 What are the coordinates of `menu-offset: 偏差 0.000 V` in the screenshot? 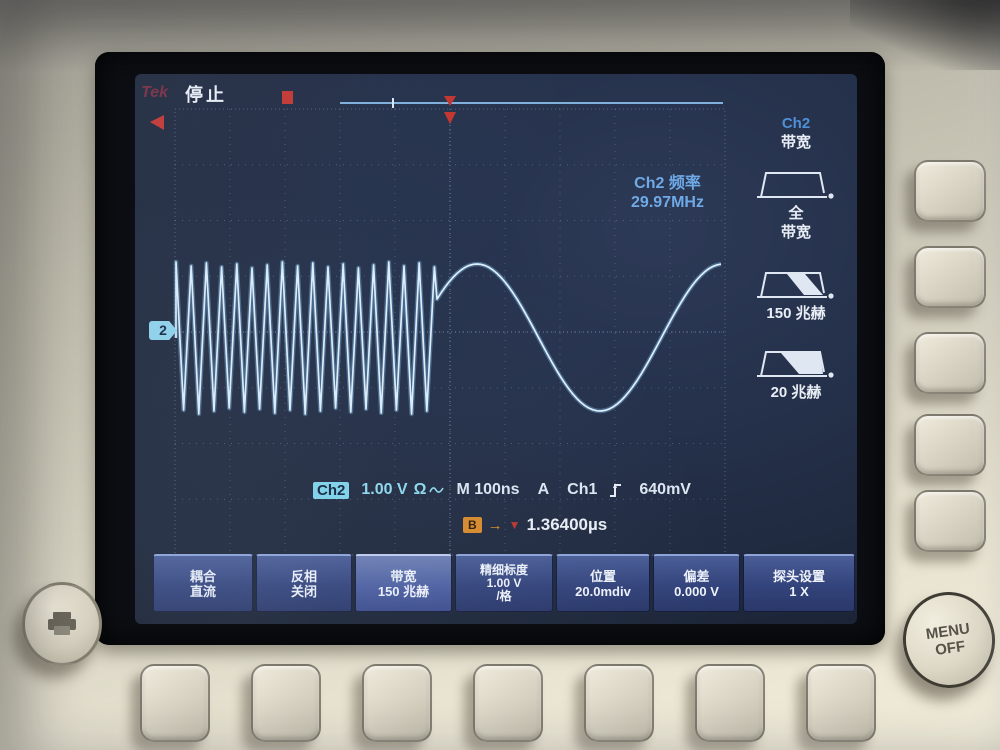 It's located at (696, 583).